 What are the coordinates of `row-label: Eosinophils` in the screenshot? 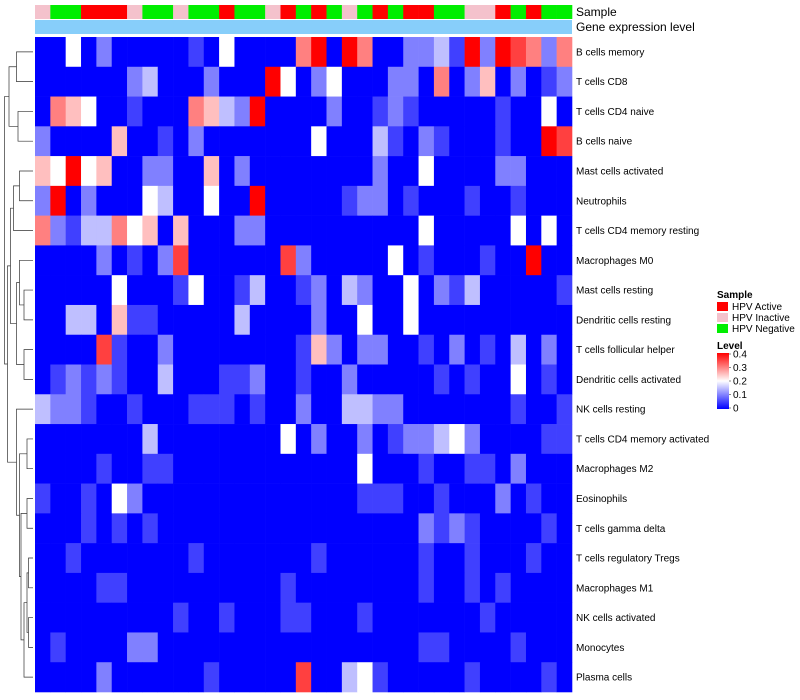 It's located at (601, 499).